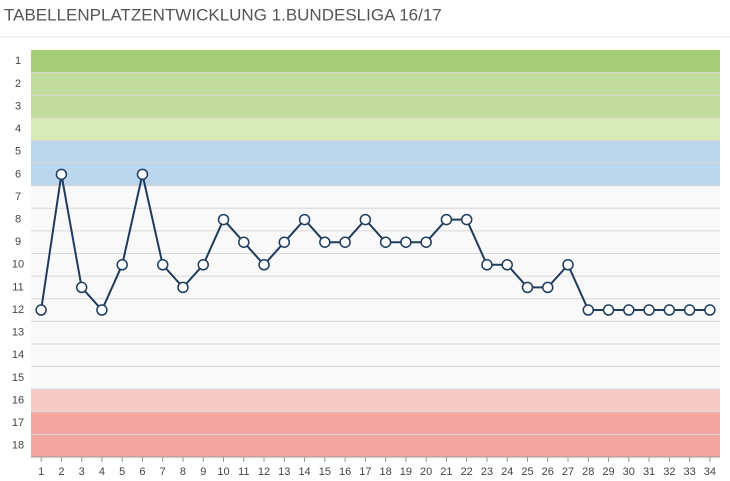 This screenshot has width=730, height=481. I want to click on y-tick-label: 12, so click(18, 310).